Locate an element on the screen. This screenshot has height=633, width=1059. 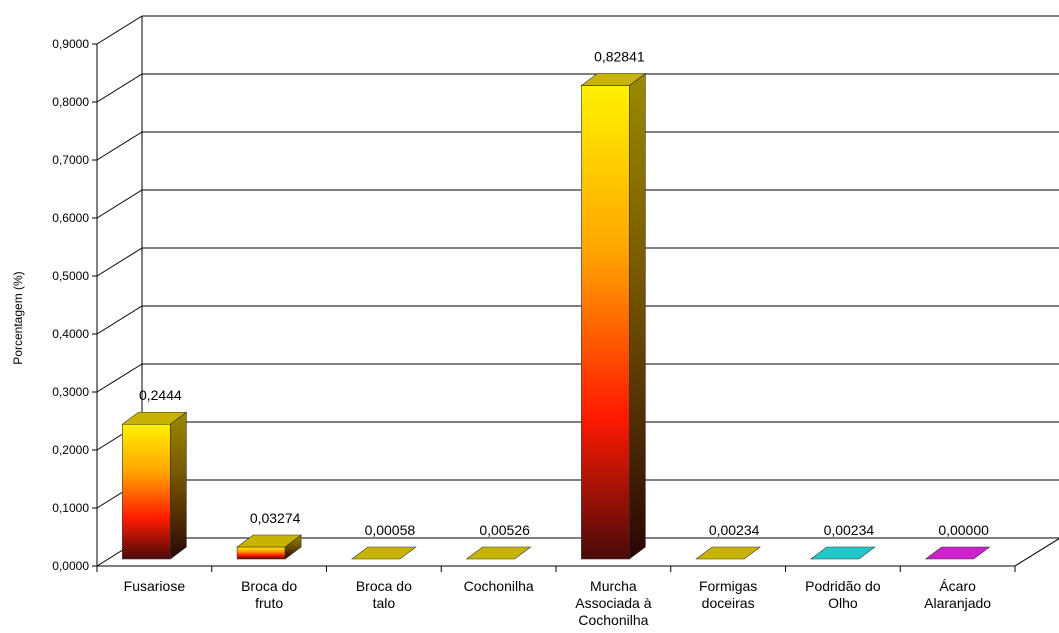
data-label: 0,82841 is located at coordinates (619, 57).